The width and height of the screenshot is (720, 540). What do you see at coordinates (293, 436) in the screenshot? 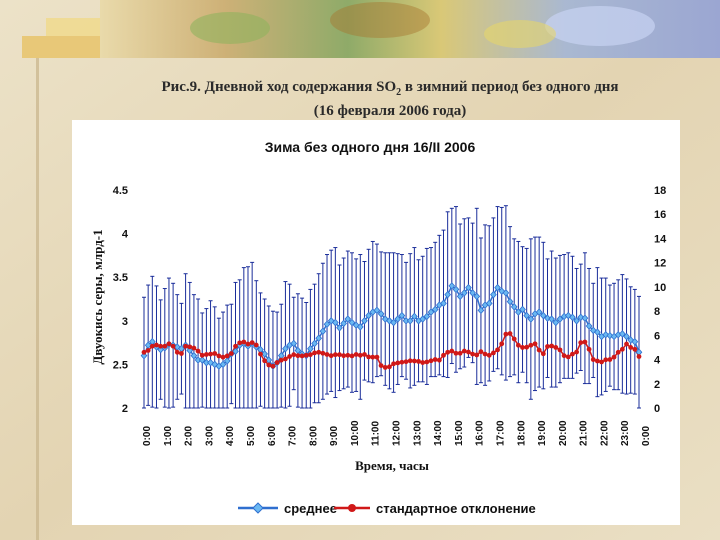
I see `x-tick-label: 7:00` at bounding box center [293, 436].